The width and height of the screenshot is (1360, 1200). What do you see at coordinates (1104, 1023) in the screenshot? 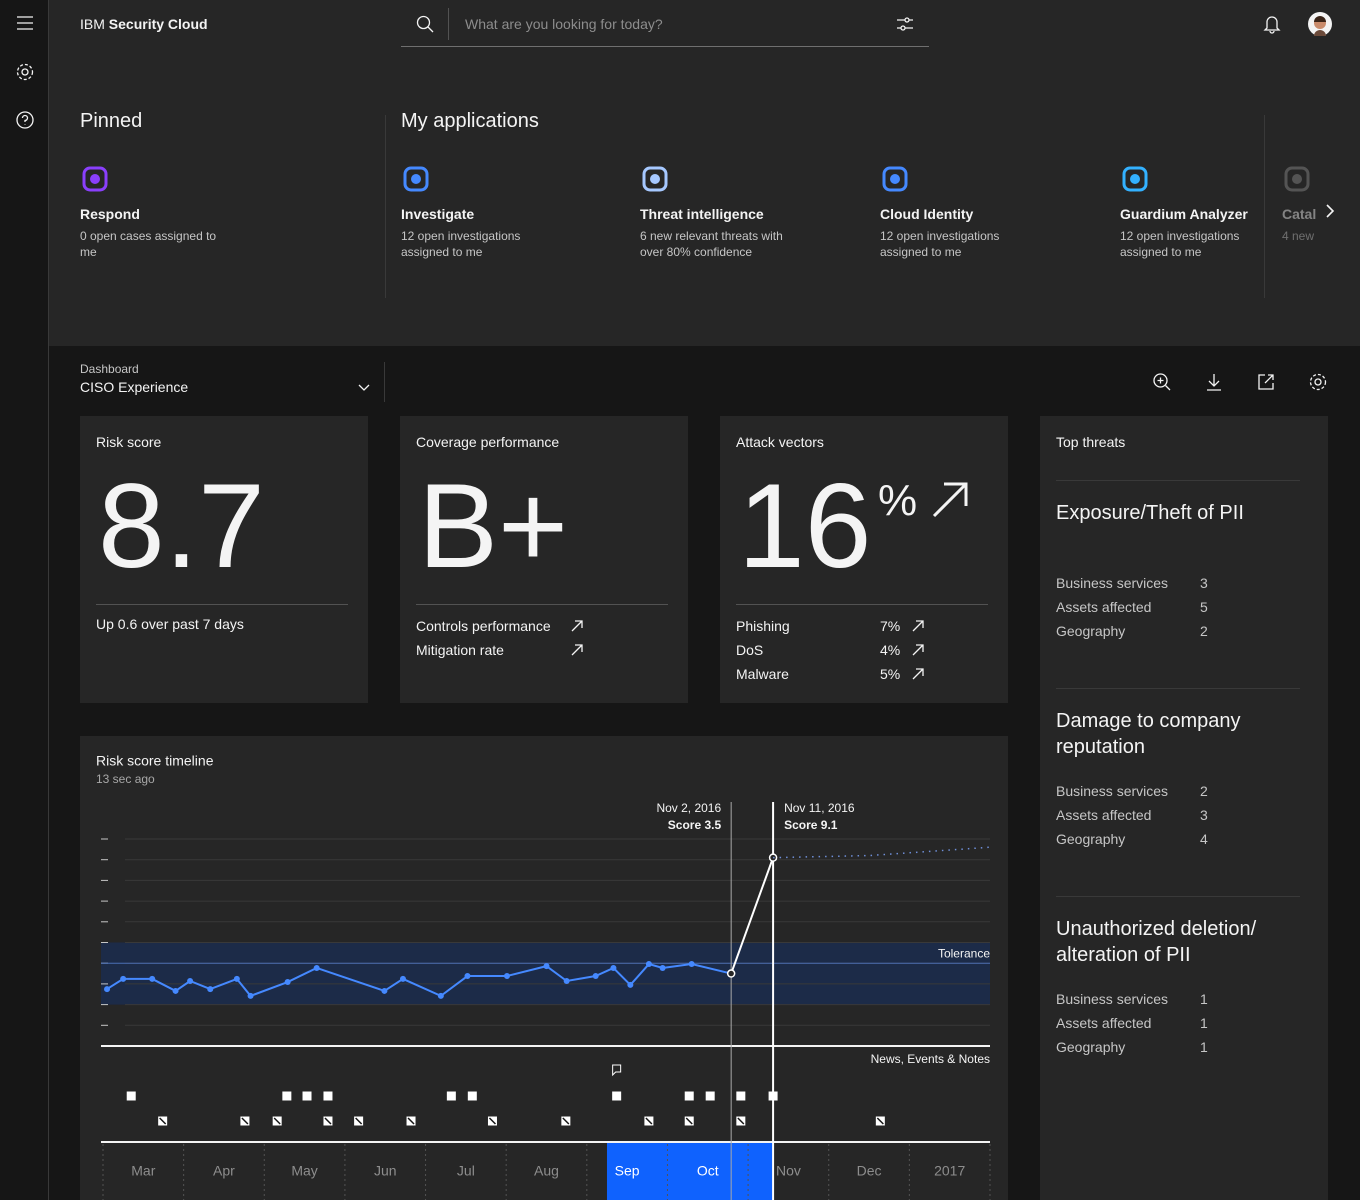
I see `metric-label: Assets affected` at bounding box center [1104, 1023].